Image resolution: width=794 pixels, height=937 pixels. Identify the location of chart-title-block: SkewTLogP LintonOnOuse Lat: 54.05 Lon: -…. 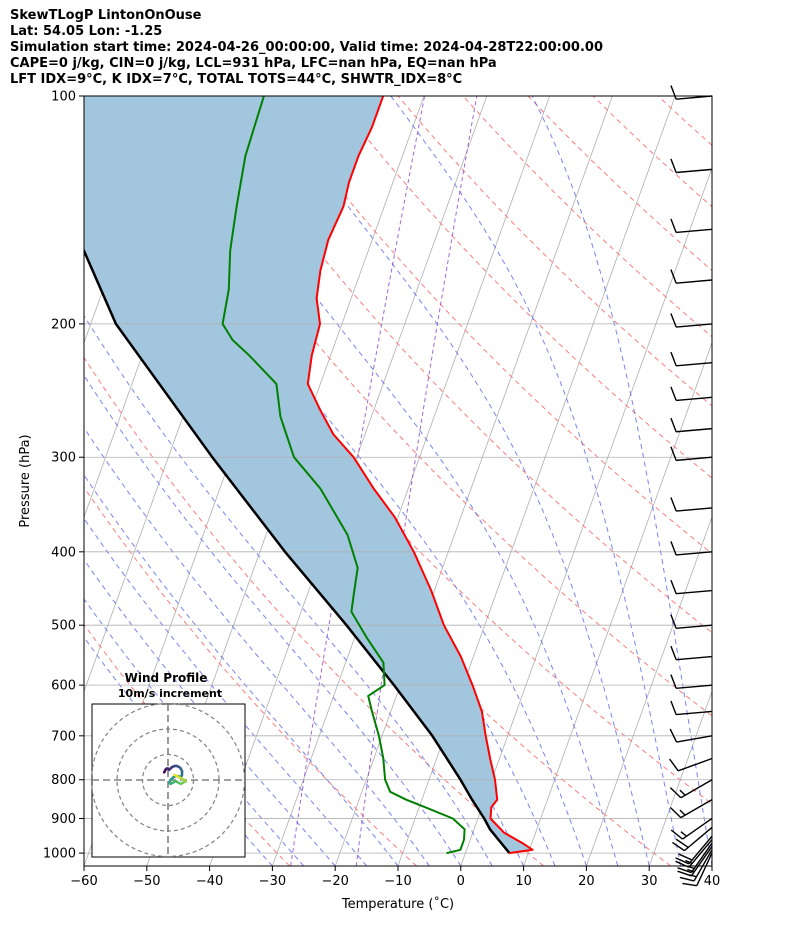
(306, 48).